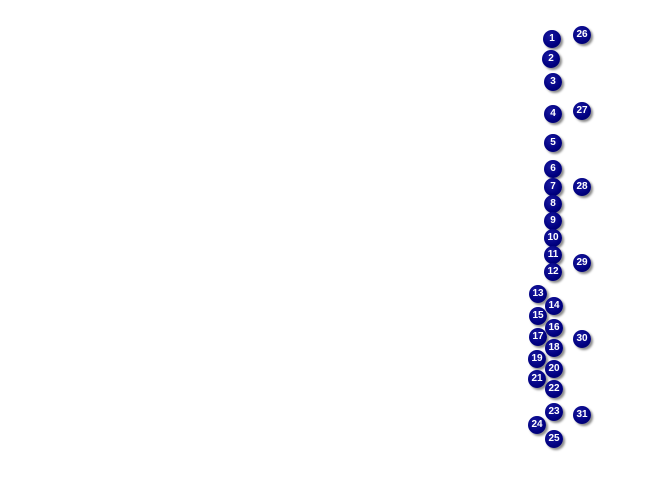 The height and width of the screenshot is (482, 650). I want to click on numbered-marker: 6, so click(553, 169).